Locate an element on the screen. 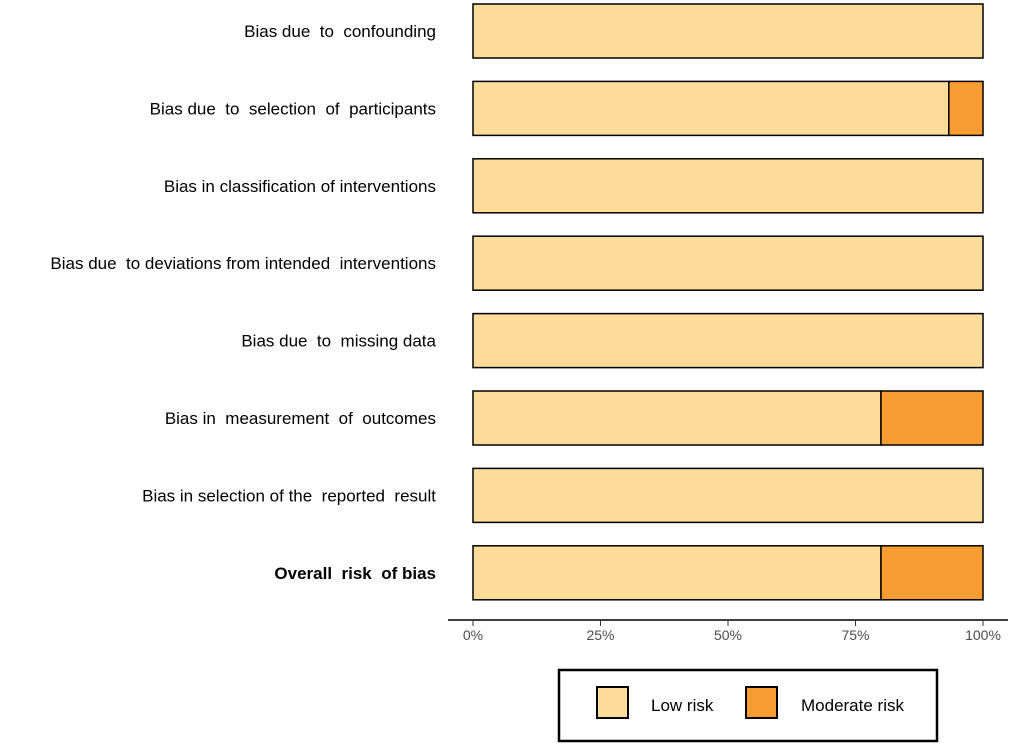 The height and width of the screenshot is (751, 1021). category-label: Bias in measurement of outcomes is located at coordinates (300, 418).